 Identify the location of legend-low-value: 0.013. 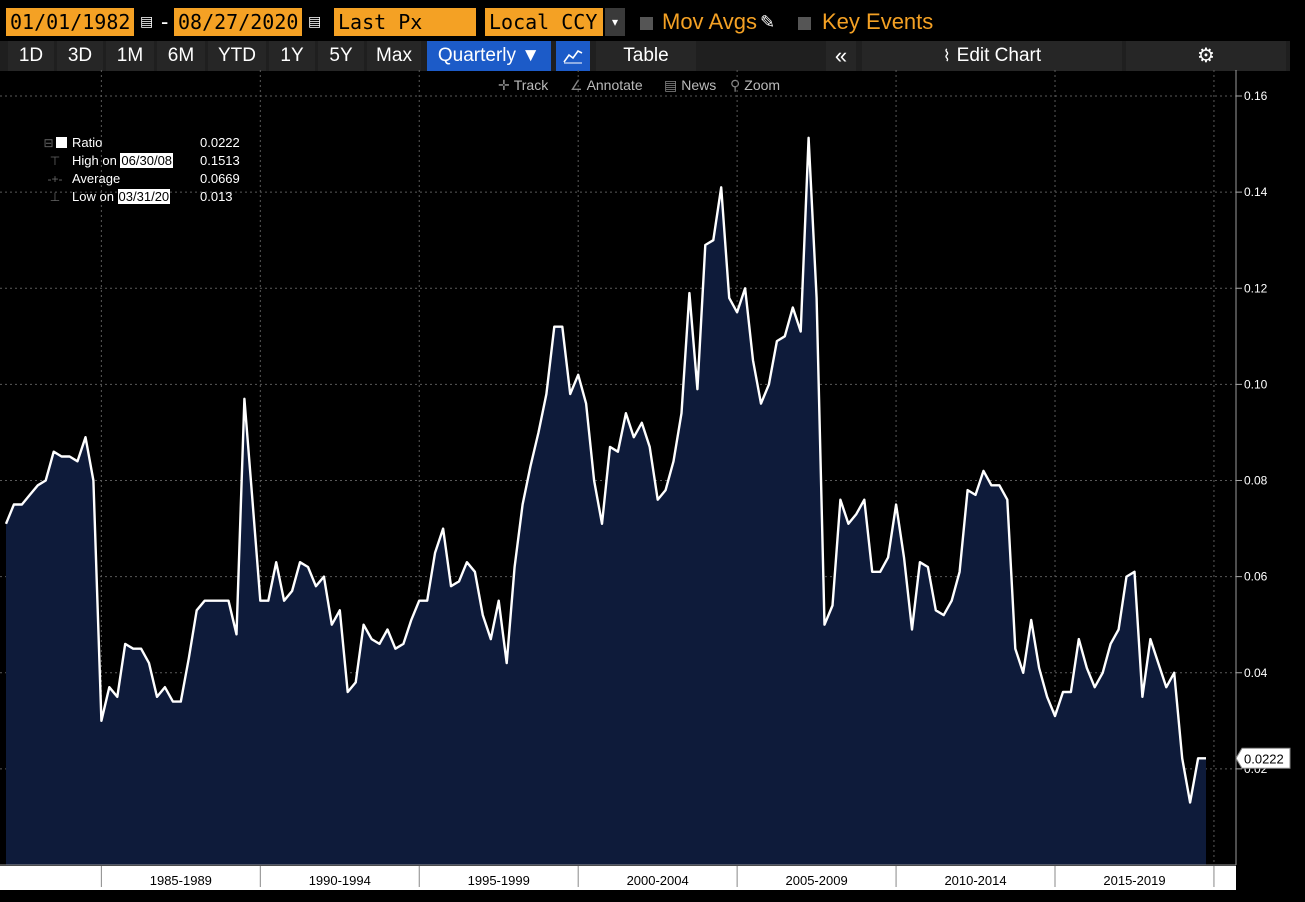
(216, 196).